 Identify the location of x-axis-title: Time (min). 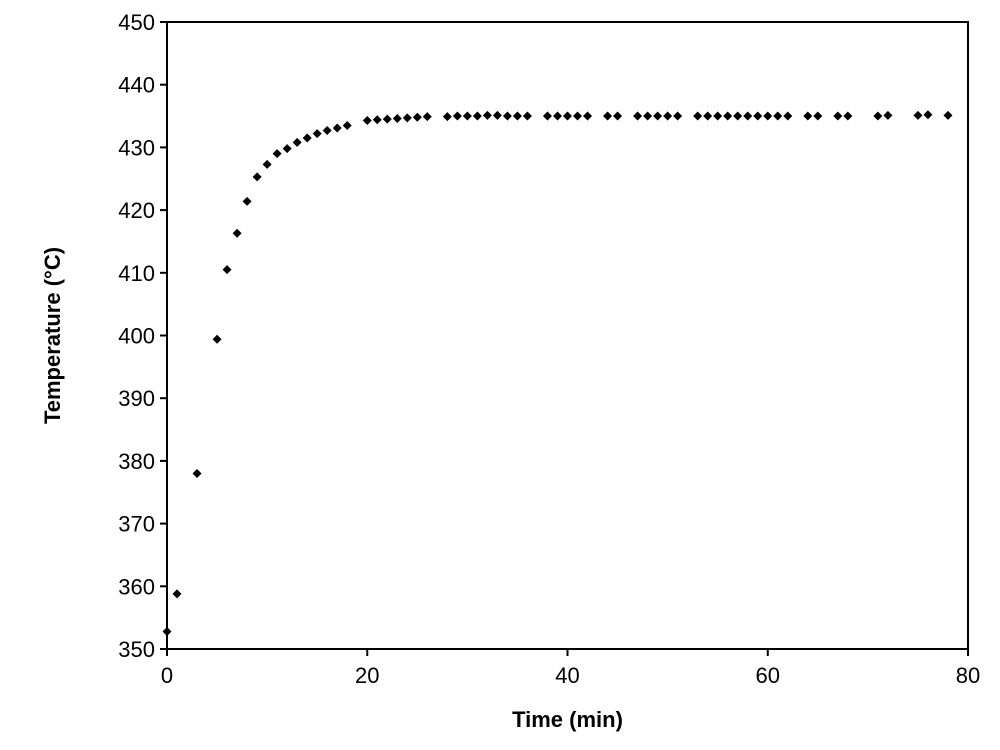
(567, 719).